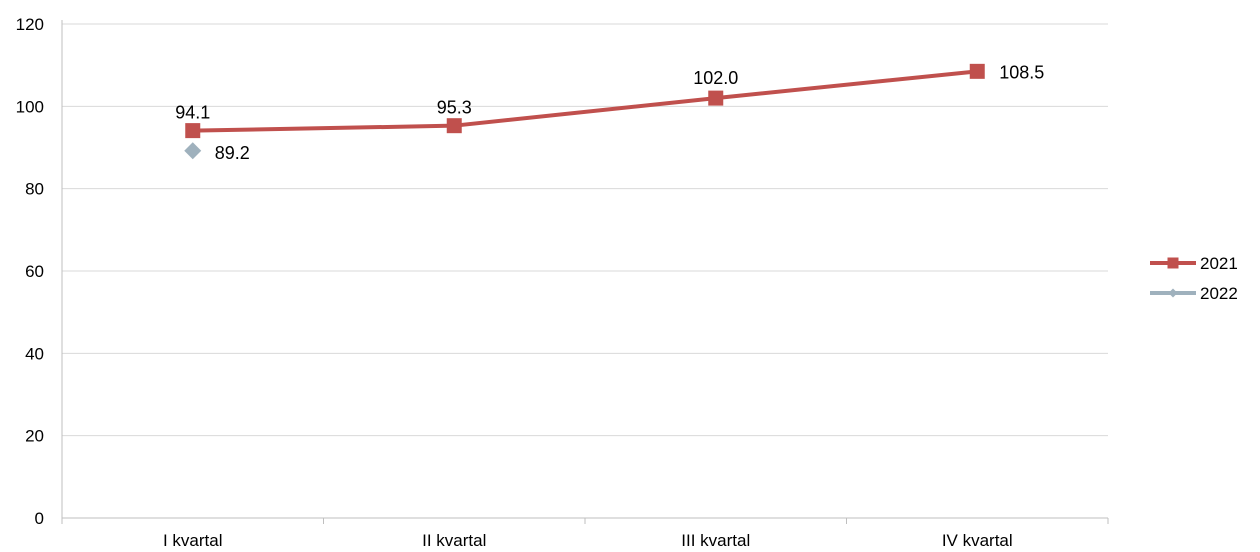 Image resolution: width=1260 pixels, height=552 pixels. I want to click on y-axis: 0 20 40 60 80 100 120, so click(39, 271).